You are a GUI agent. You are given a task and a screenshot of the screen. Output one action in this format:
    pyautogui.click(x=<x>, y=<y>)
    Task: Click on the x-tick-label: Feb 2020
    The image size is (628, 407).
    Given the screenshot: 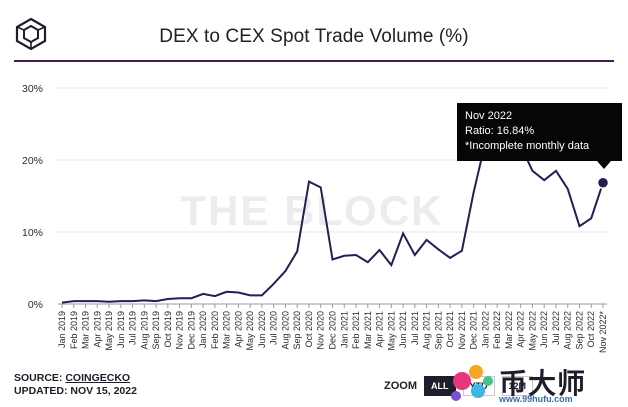 What is the action you would take?
    pyautogui.click(x=215, y=330)
    